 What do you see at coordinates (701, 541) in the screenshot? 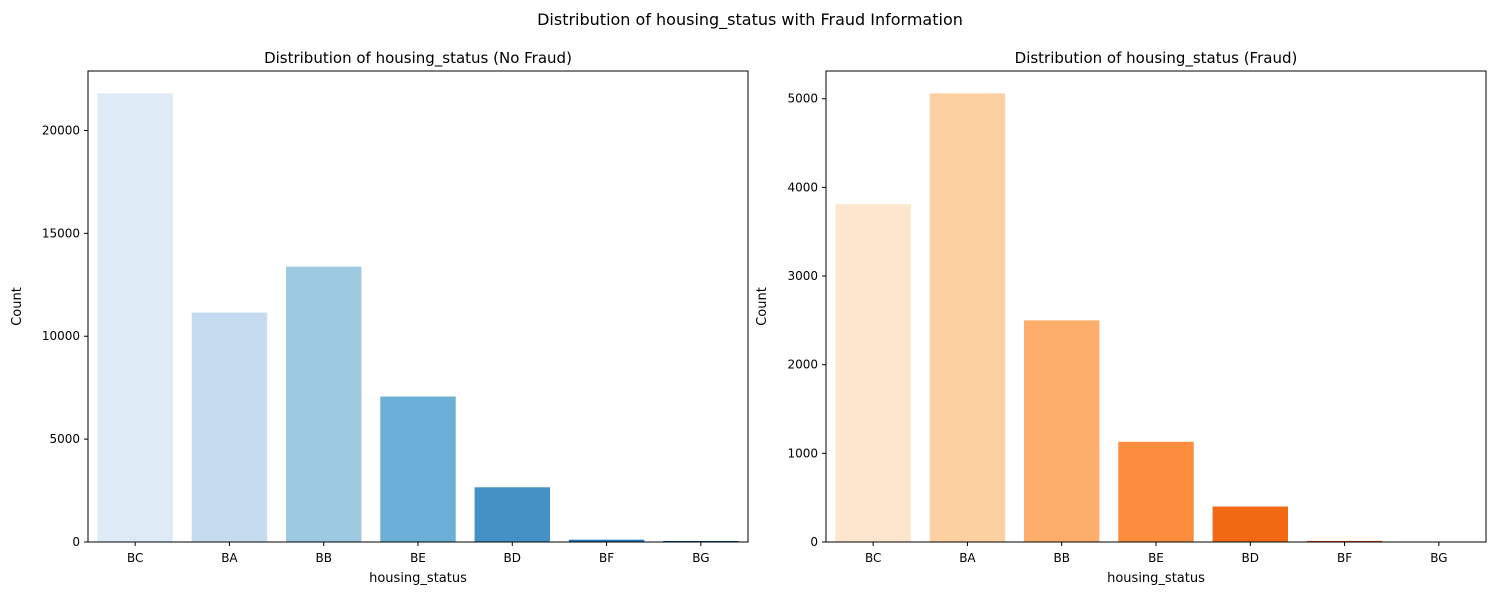
I see `bar-bg` at bounding box center [701, 541].